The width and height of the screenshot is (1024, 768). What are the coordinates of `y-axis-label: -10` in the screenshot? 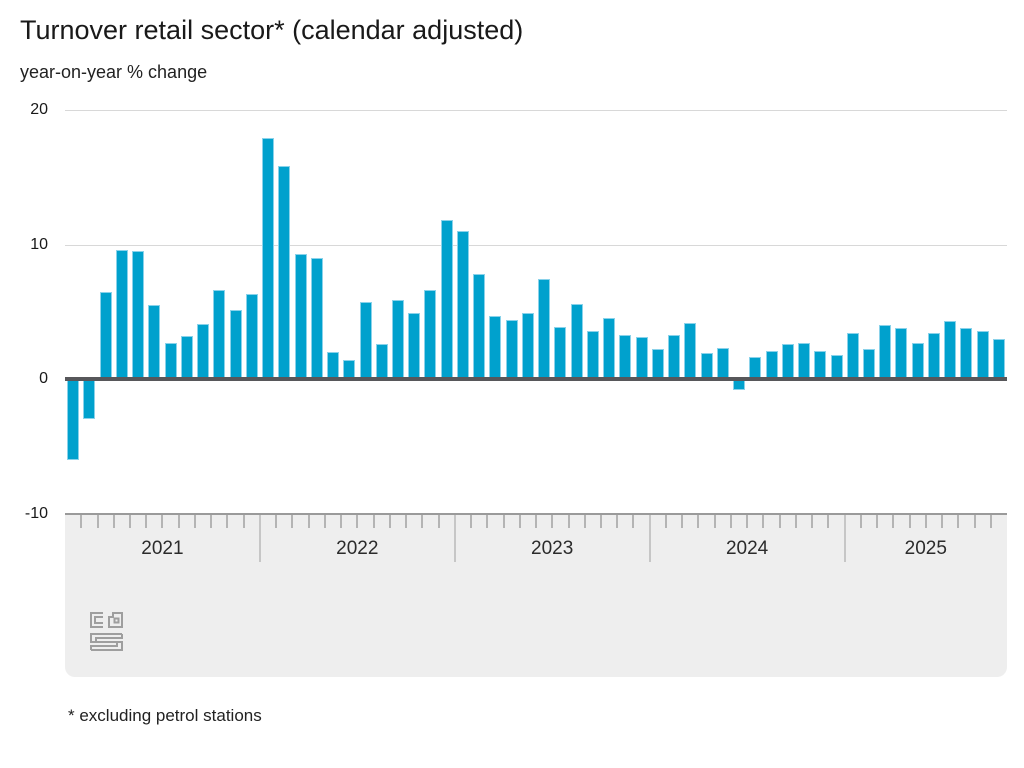 It's located at (36, 513).